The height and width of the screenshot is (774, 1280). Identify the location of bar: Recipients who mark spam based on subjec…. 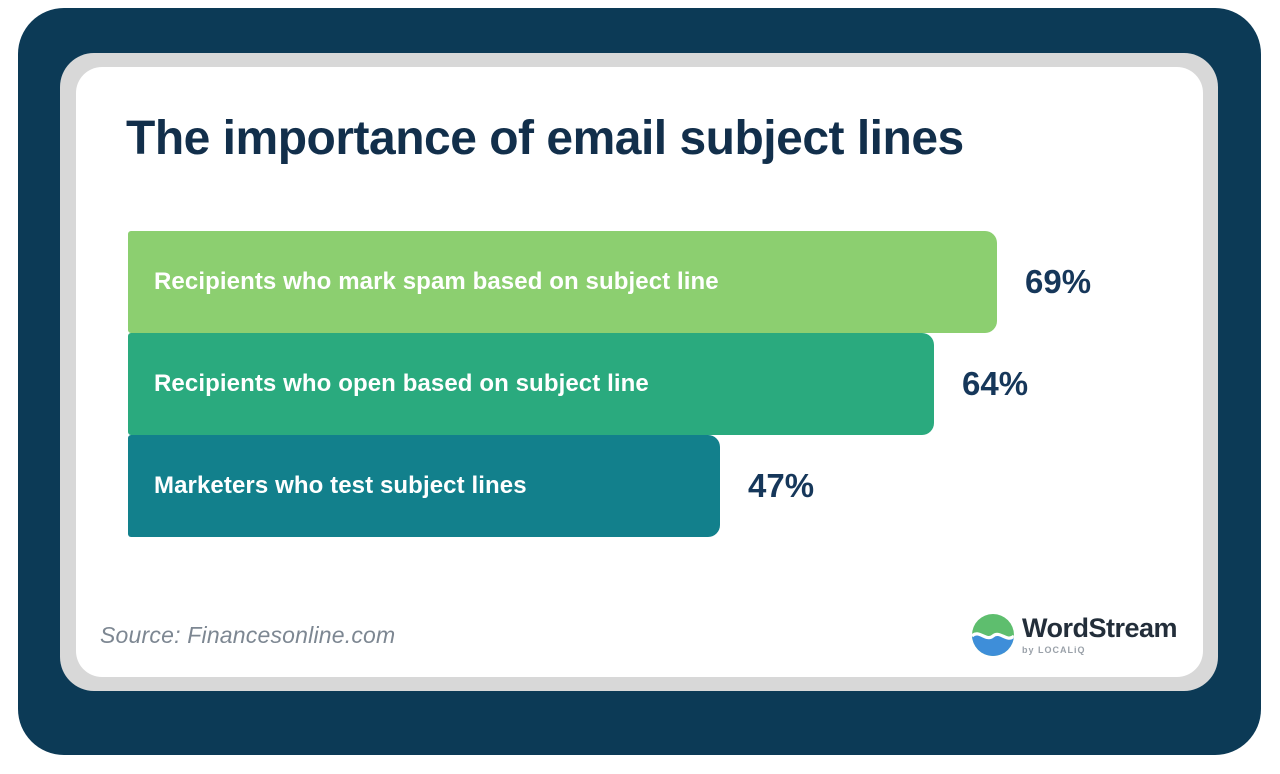
(562, 282).